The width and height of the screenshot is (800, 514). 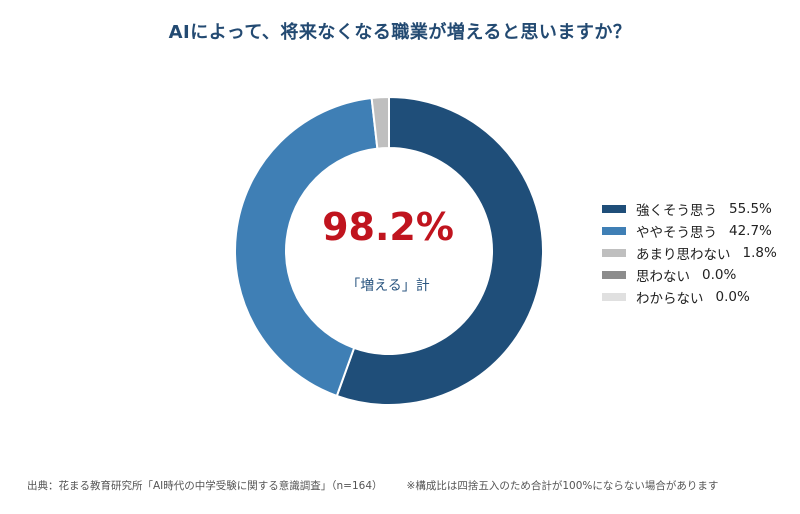 What do you see at coordinates (388, 286) in the screenshot?
I see `center-total-label: 「増える」計` at bounding box center [388, 286].